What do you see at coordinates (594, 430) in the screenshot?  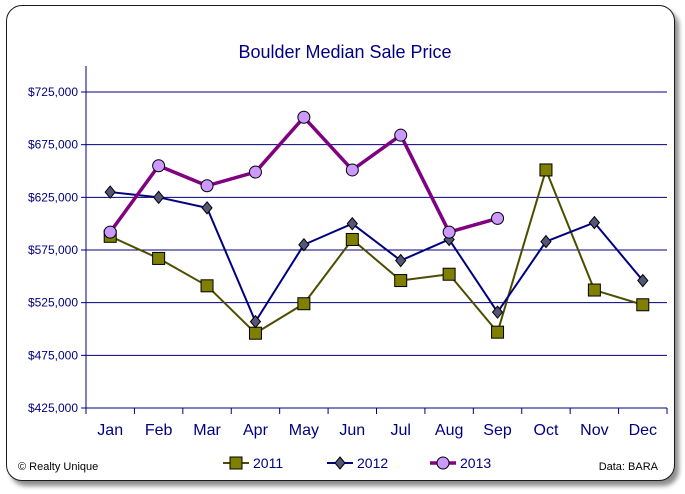 I see `x-tick-label: Nov` at bounding box center [594, 430].